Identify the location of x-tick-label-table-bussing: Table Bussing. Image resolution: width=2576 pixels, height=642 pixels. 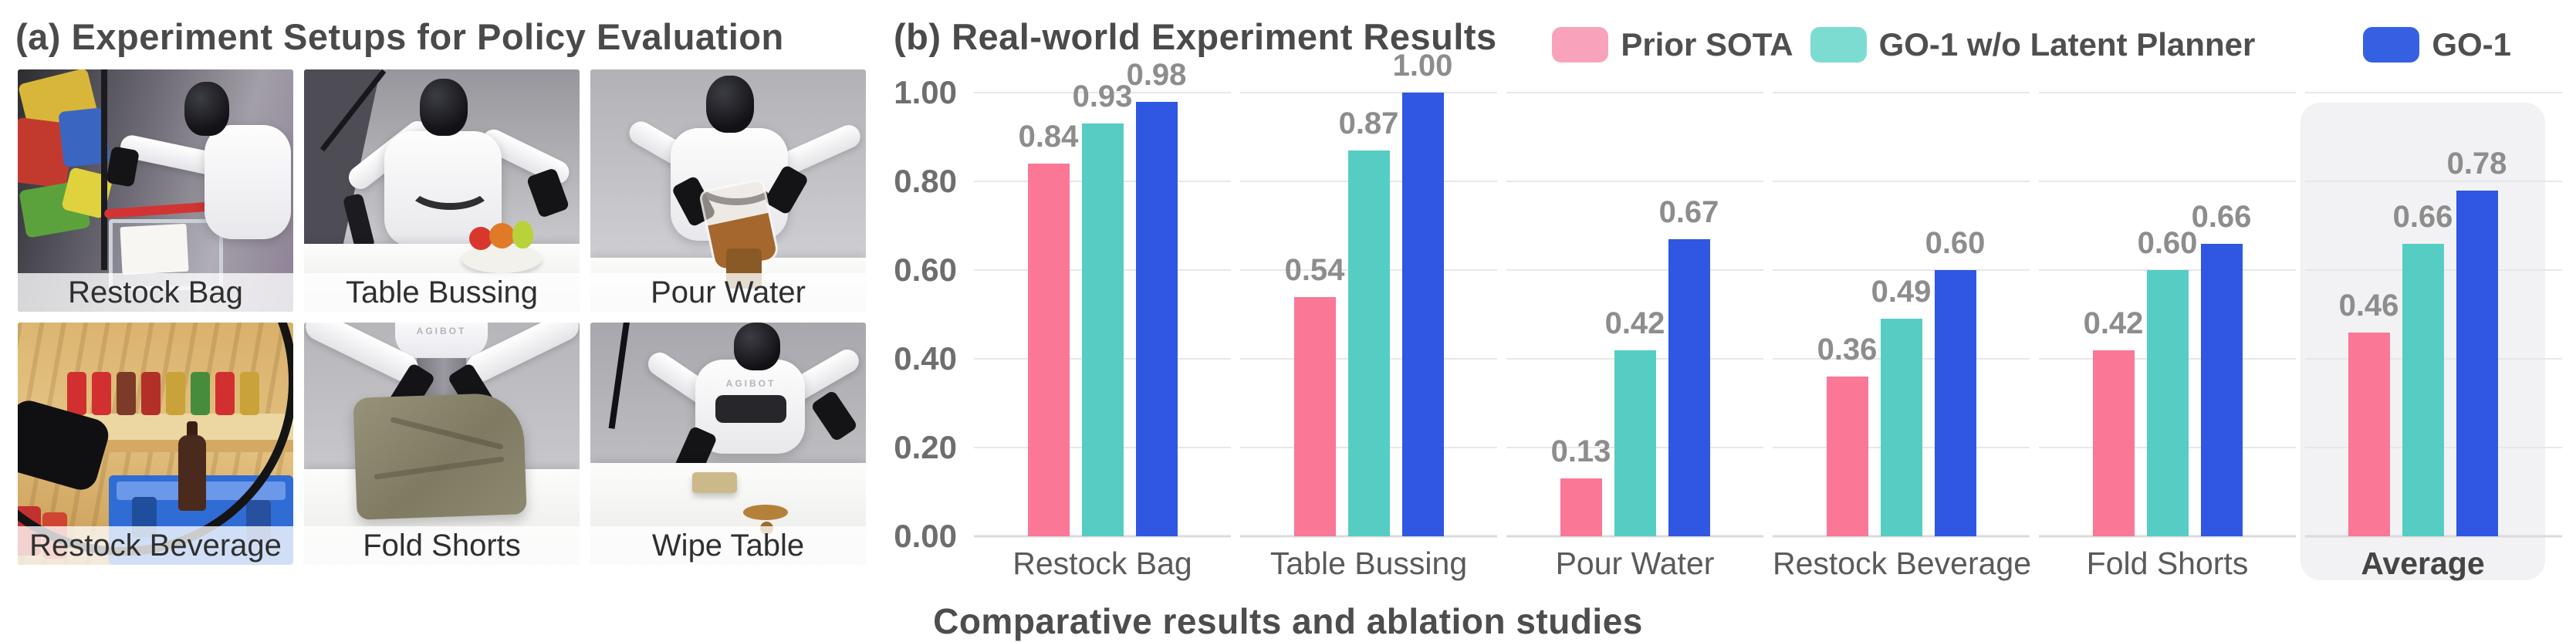
(1368, 563).